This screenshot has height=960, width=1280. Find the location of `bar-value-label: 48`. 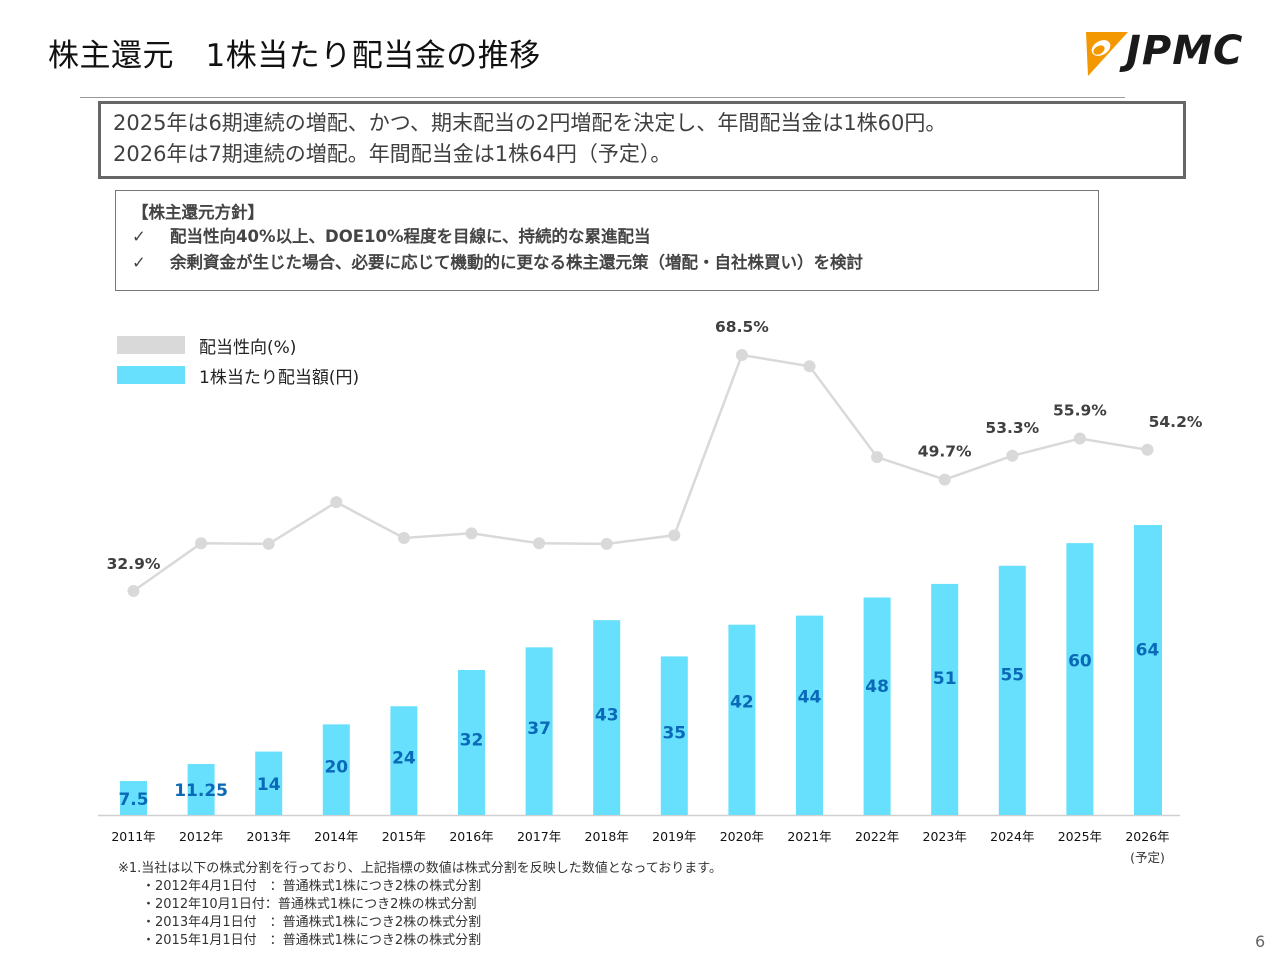

bar-value-label: 48 is located at coordinates (877, 687).